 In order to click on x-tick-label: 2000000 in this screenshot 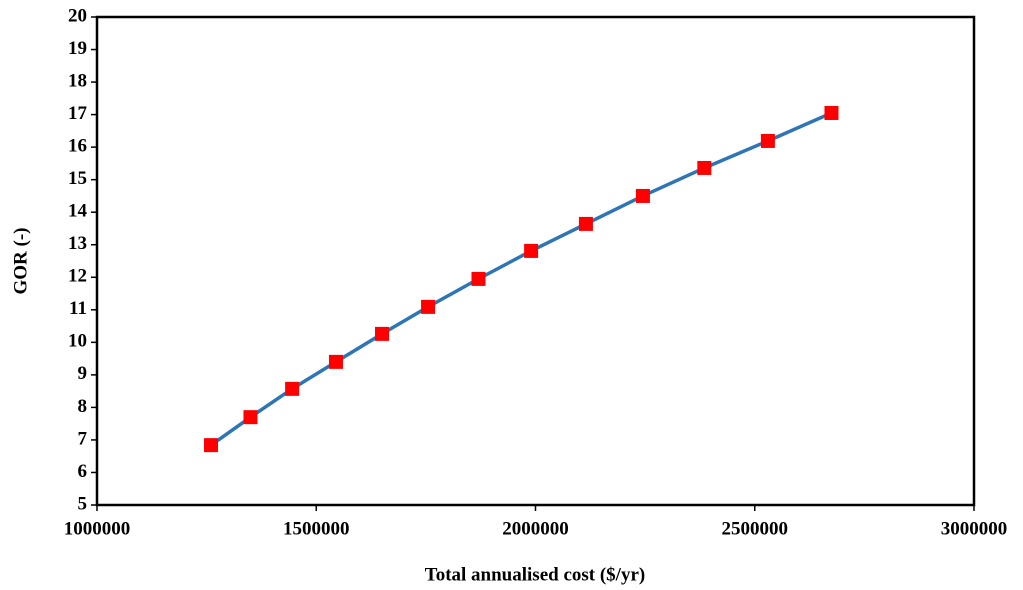, I will do `click(535, 528)`.